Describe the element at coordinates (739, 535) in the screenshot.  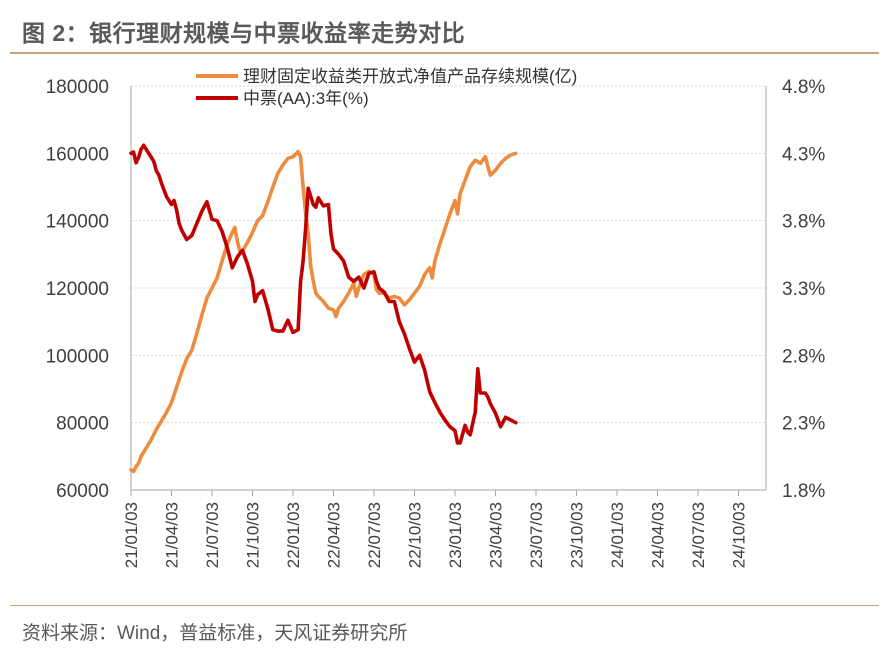
I see `x-tick-label: 24/10/03` at that location.